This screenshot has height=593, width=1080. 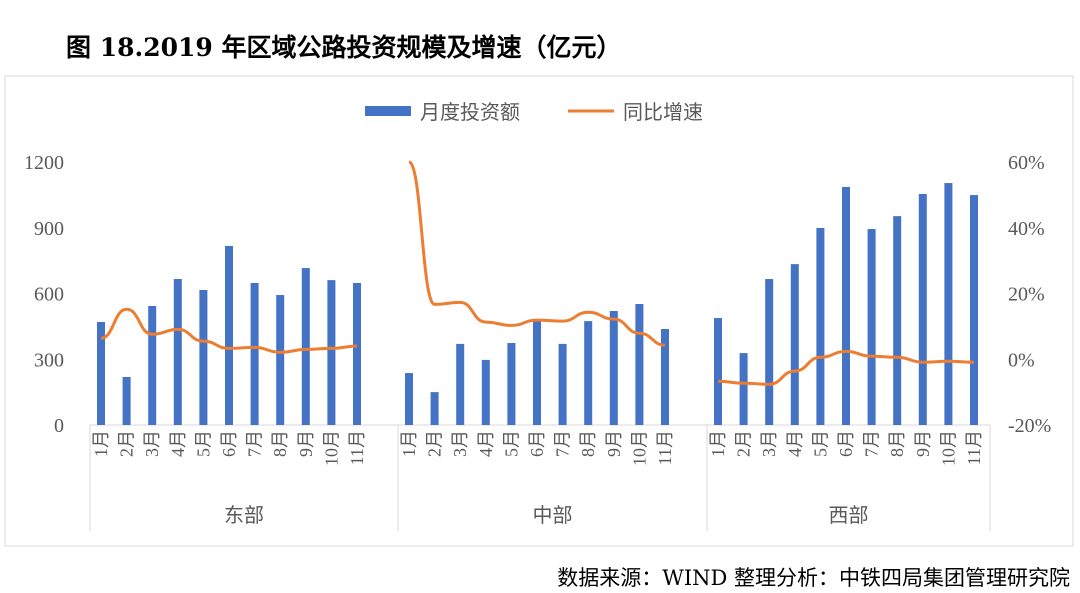 I want to click on bar-中部-4月, so click(x=485, y=392).